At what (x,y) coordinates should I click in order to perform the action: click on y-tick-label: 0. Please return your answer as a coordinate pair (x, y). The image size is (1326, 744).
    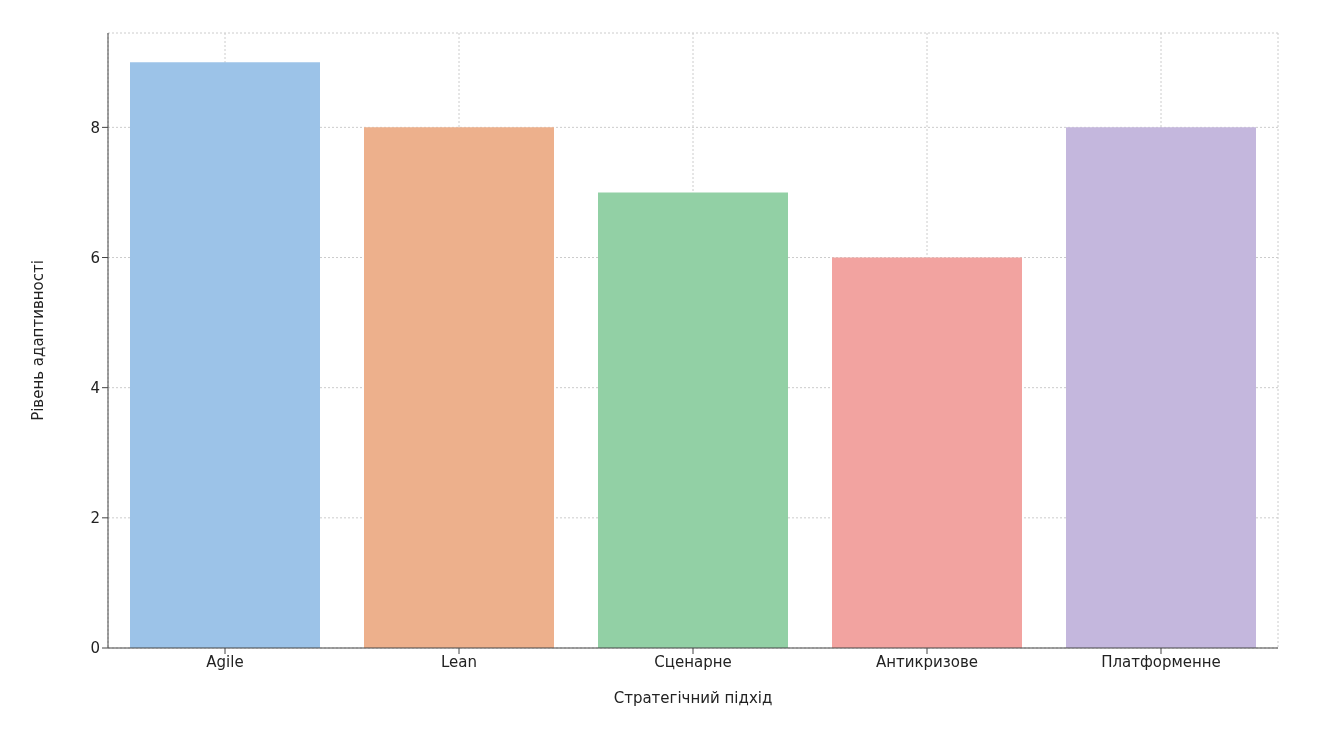
    Looking at the image, I should click on (95, 648).